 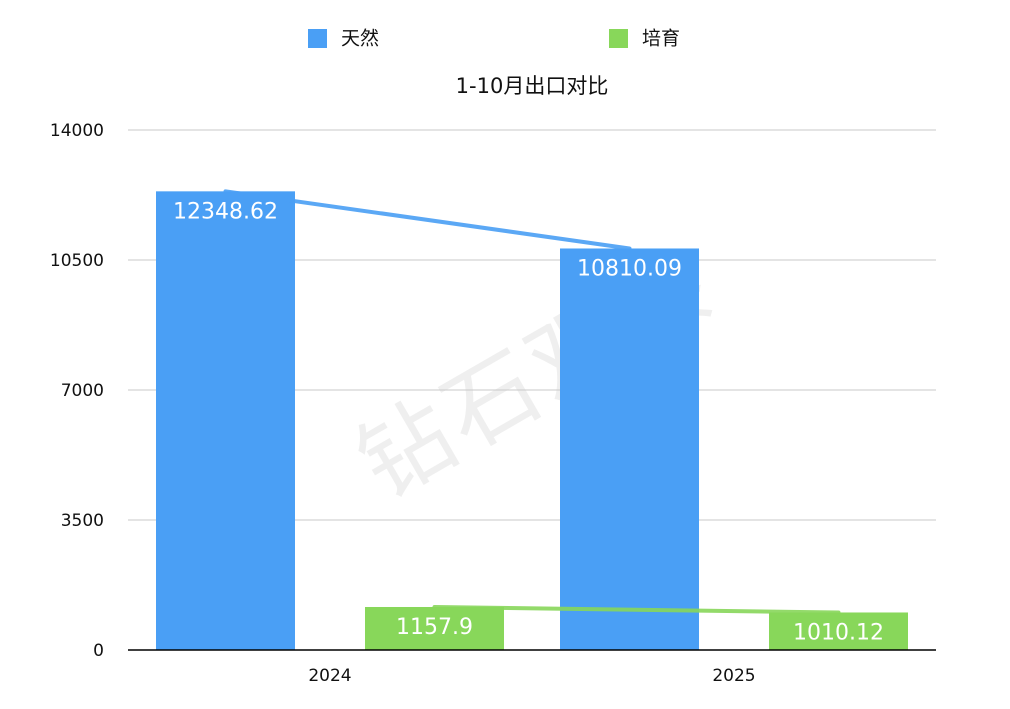 What do you see at coordinates (82, 391) in the screenshot?
I see `y-tick-label: 7000` at bounding box center [82, 391].